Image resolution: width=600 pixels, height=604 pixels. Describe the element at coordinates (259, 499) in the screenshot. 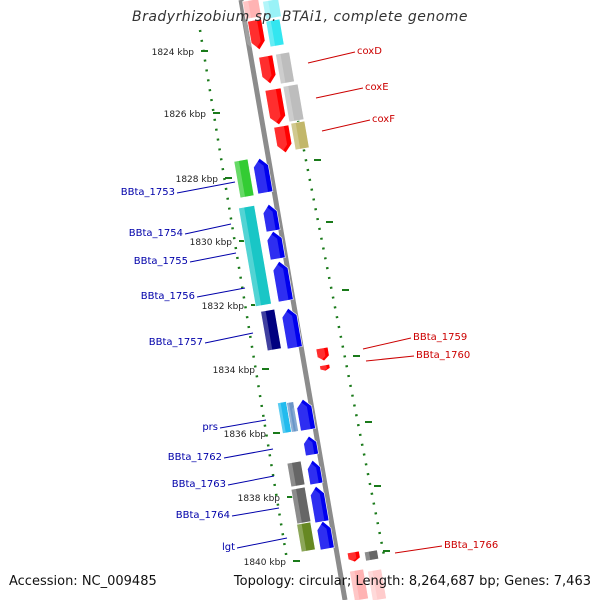

I see `kbp-tick-label: 1838 kbp` at that location.